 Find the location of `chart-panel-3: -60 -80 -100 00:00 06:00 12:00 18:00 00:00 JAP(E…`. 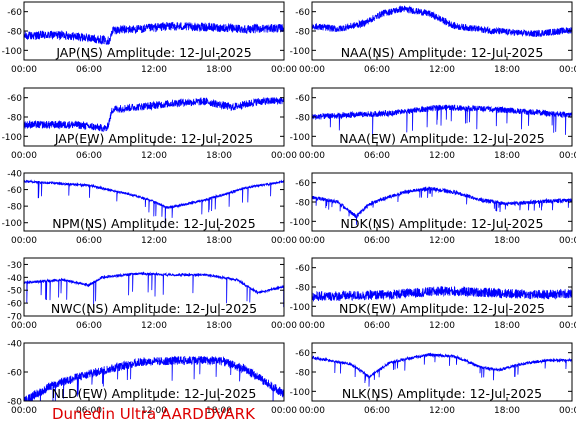

chart-panel-3: -60 -80 -100 00:00 06:00 12:00 18:00 00:00 JAP(E… is located at coordinates (149, 124).